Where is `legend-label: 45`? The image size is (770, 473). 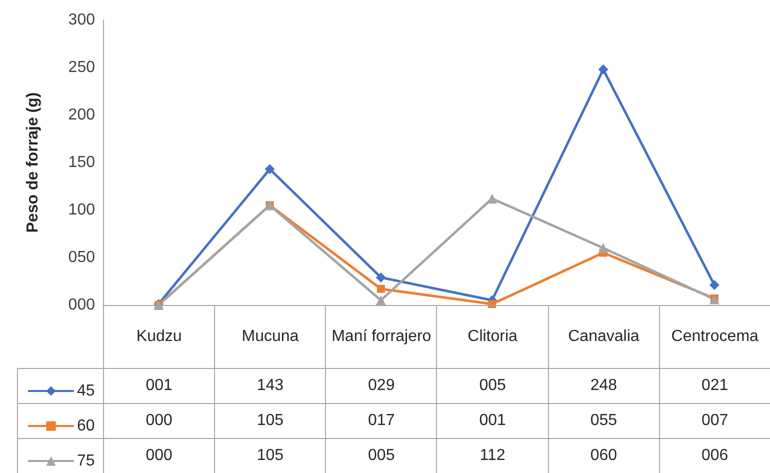 legend-label: 45 is located at coordinates (86, 391).